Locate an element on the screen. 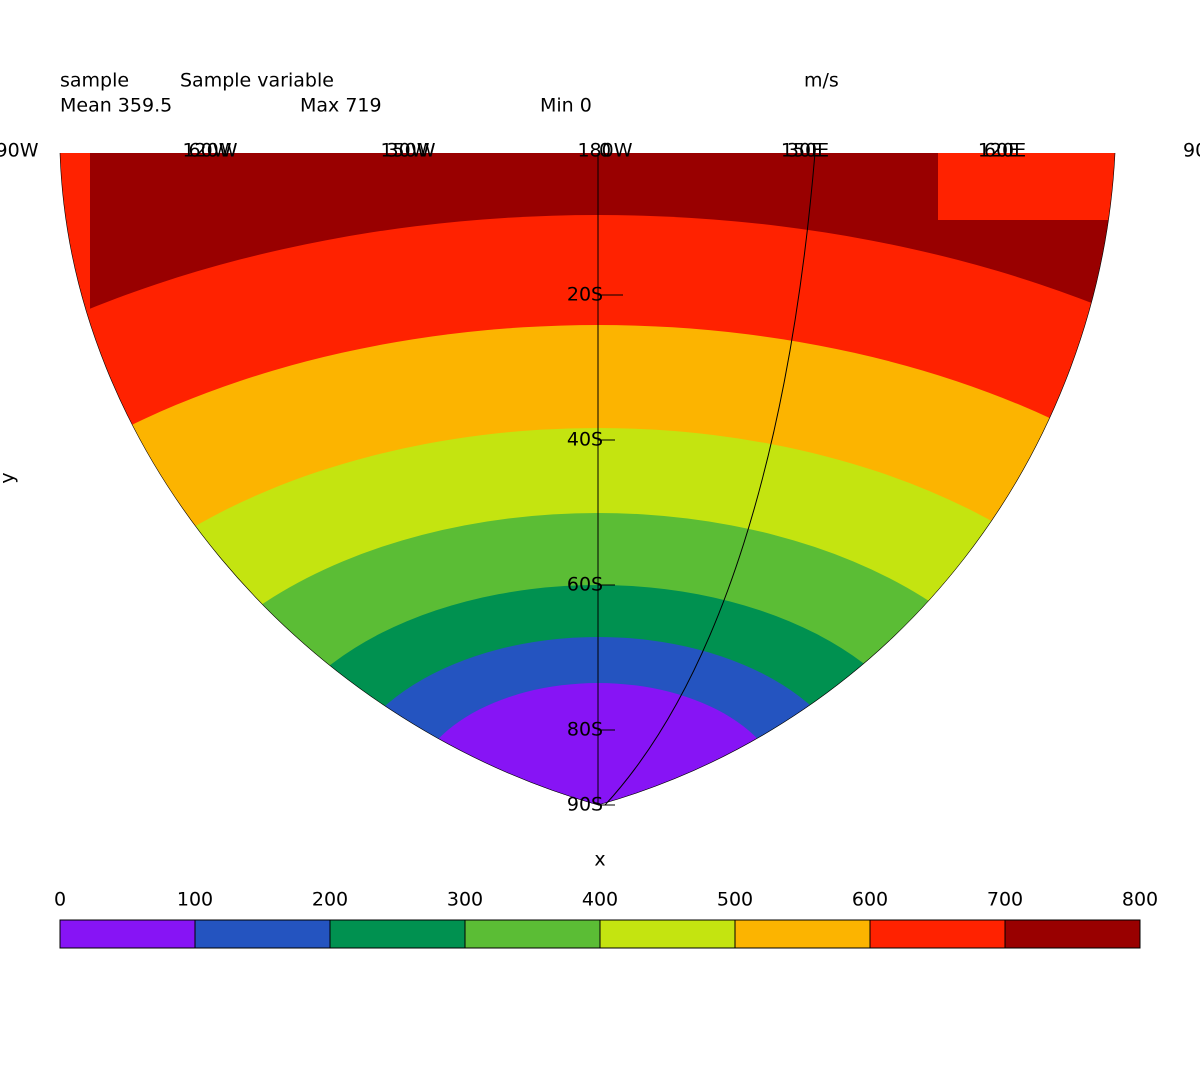 This screenshot has width=1200, height=1091. colorbar-label: 700 is located at coordinates (1005, 900).